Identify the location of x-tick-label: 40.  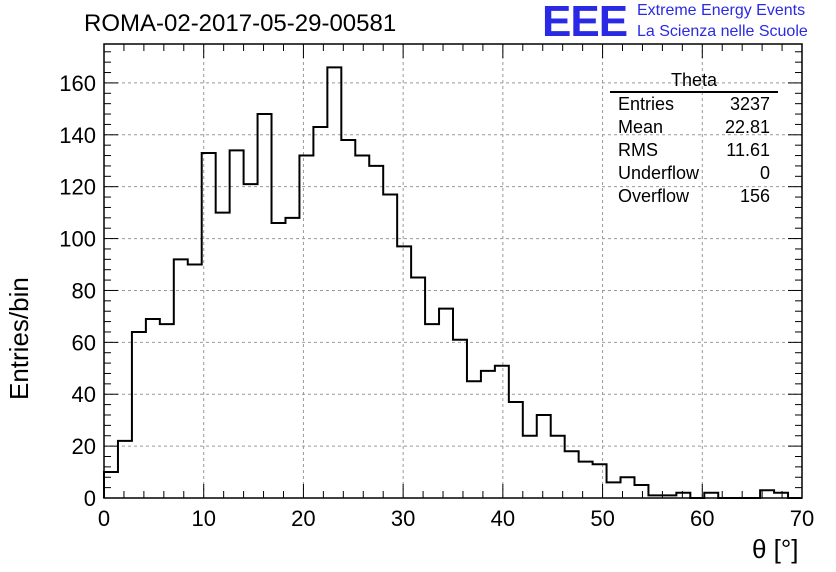
(503, 518).